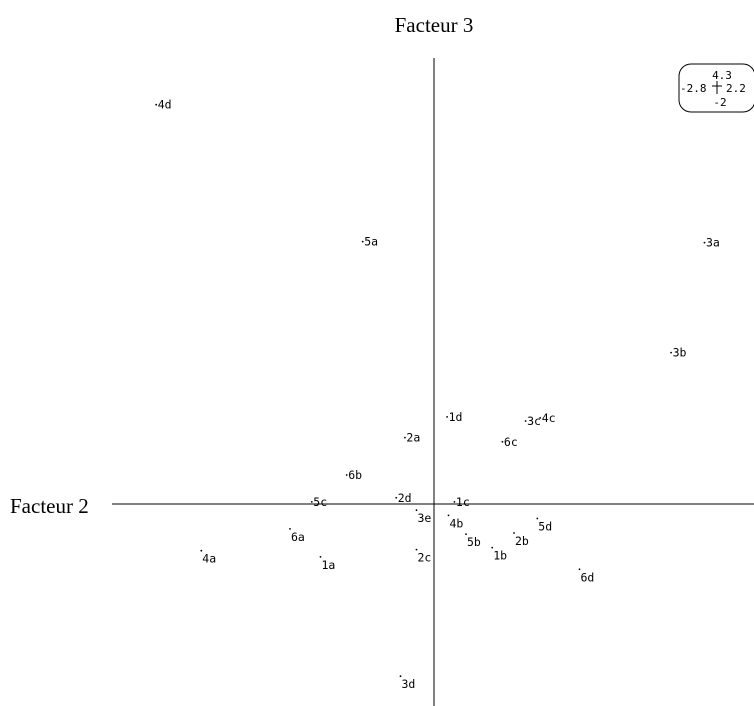  I want to click on data-point-1a: 1a, so click(327, 564).